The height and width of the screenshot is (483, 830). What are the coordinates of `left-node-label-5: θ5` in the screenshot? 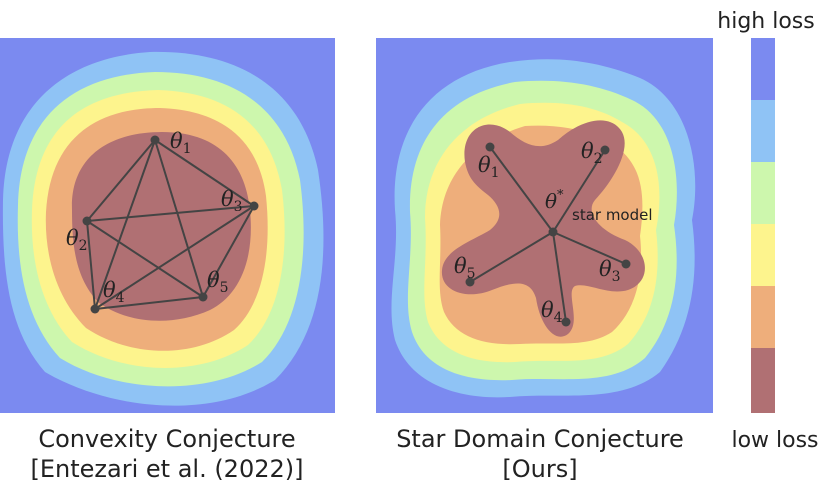 It's located at (218, 282).